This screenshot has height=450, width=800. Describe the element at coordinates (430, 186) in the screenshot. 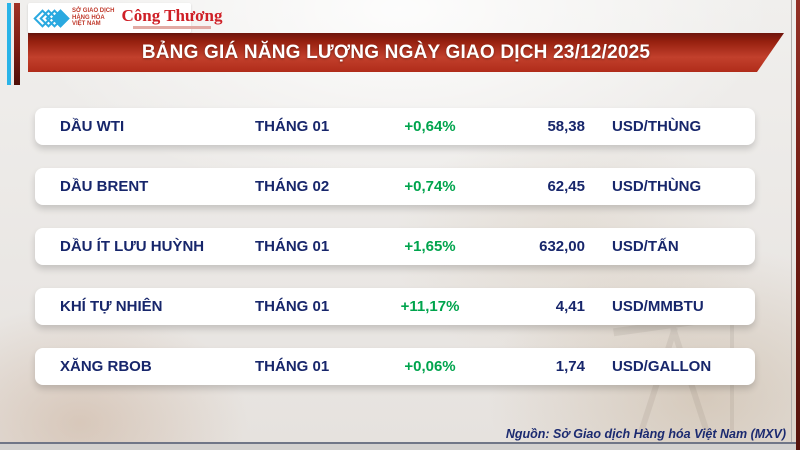

I see `change-percent: +0,74%` at that location.